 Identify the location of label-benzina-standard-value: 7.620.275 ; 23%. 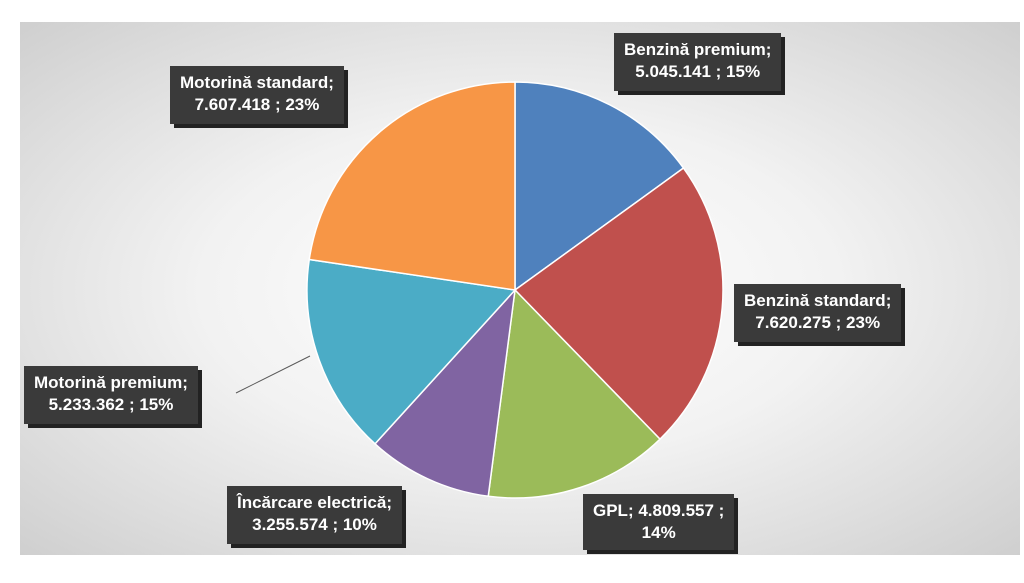
(818, 322).